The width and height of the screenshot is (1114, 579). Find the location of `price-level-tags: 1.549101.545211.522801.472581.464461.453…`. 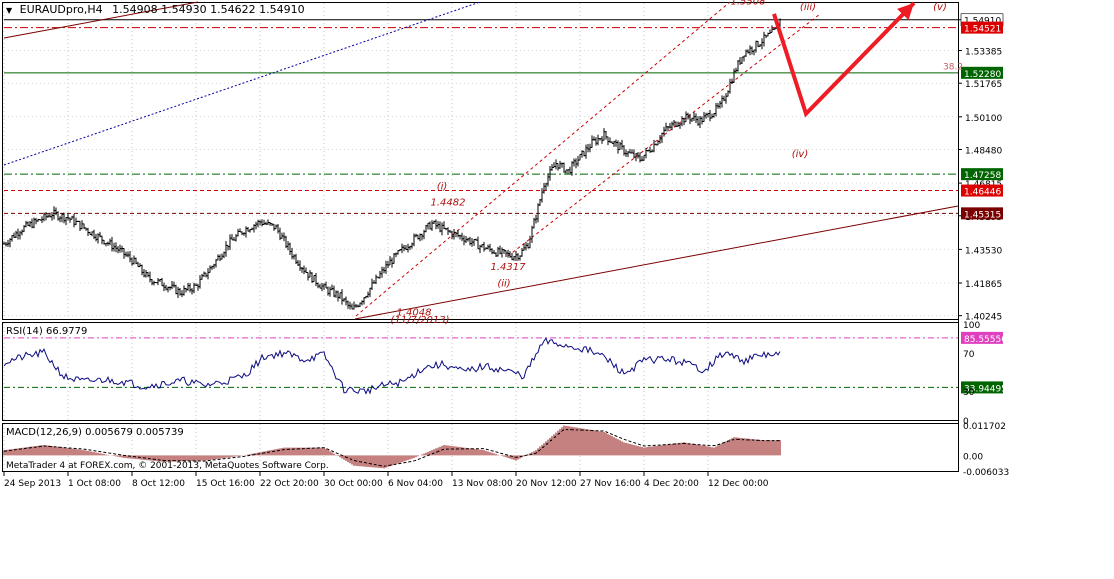

price-level-tags: 1.549101.545211.522801.472581.464461.453… is located at coordinates (982, 116).